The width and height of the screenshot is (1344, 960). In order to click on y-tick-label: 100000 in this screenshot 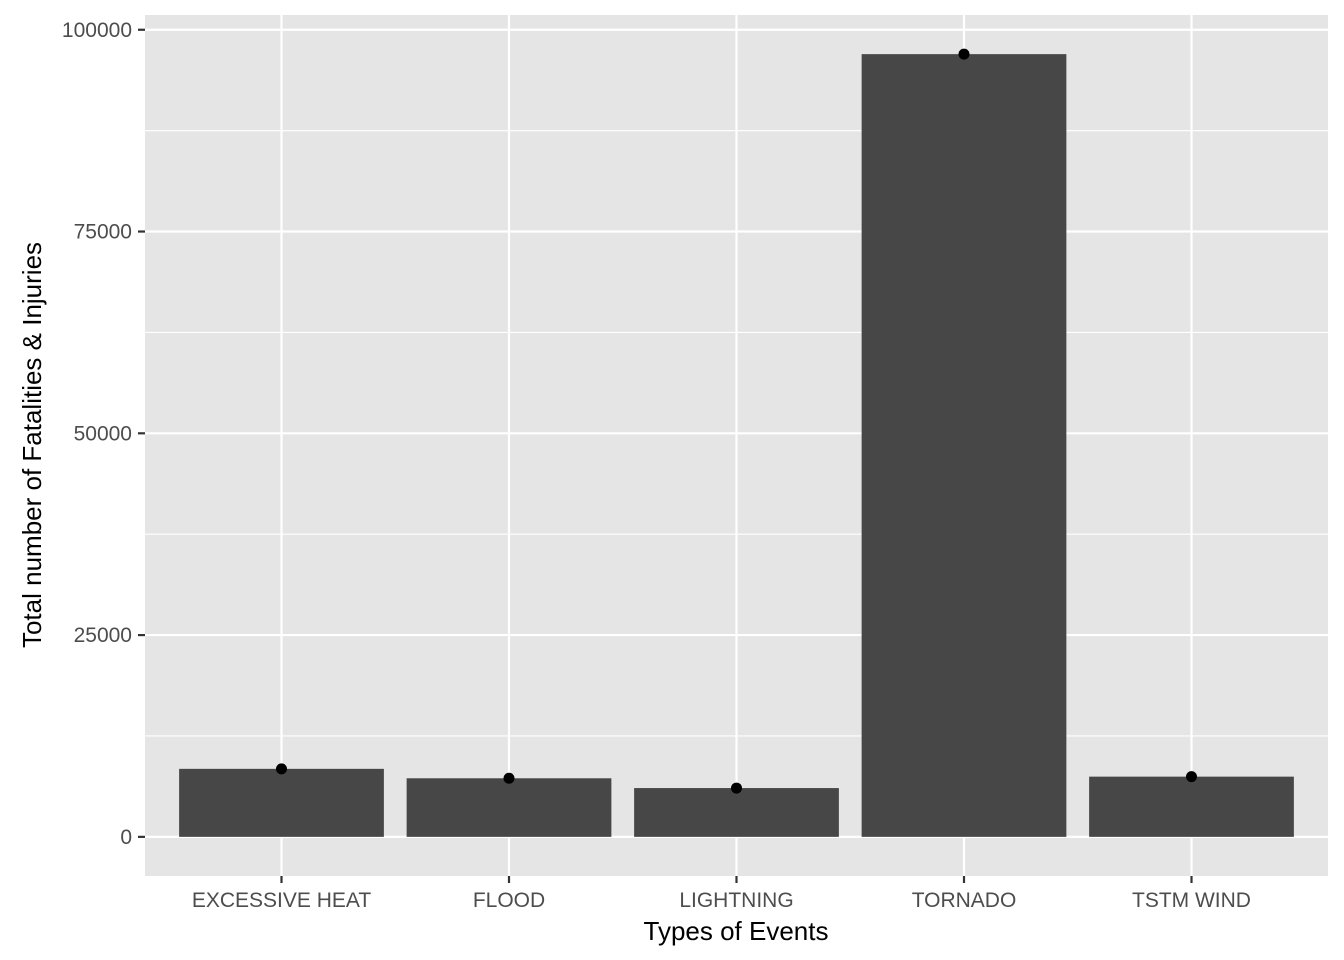, I will do `click(97, 30)`.